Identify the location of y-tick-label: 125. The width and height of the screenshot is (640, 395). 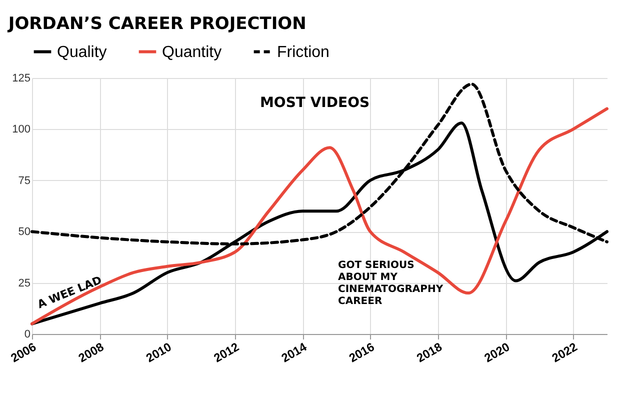
(21, 78).